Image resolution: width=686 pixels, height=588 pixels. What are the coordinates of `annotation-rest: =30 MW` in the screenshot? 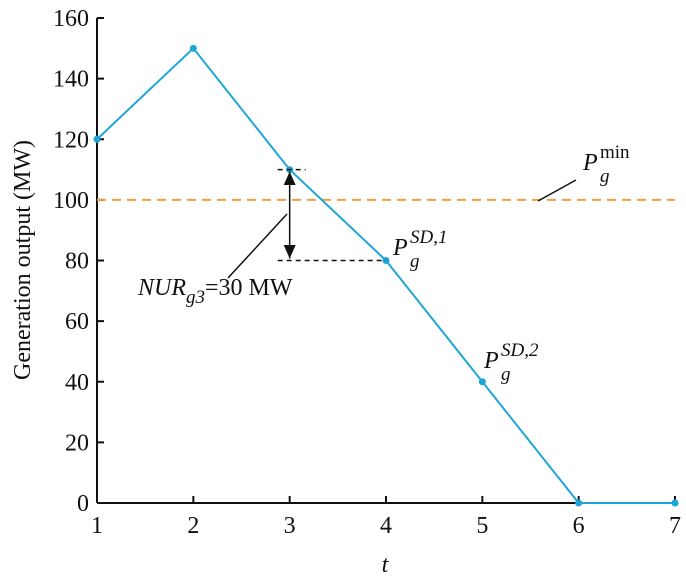 It's located at (249, 288).